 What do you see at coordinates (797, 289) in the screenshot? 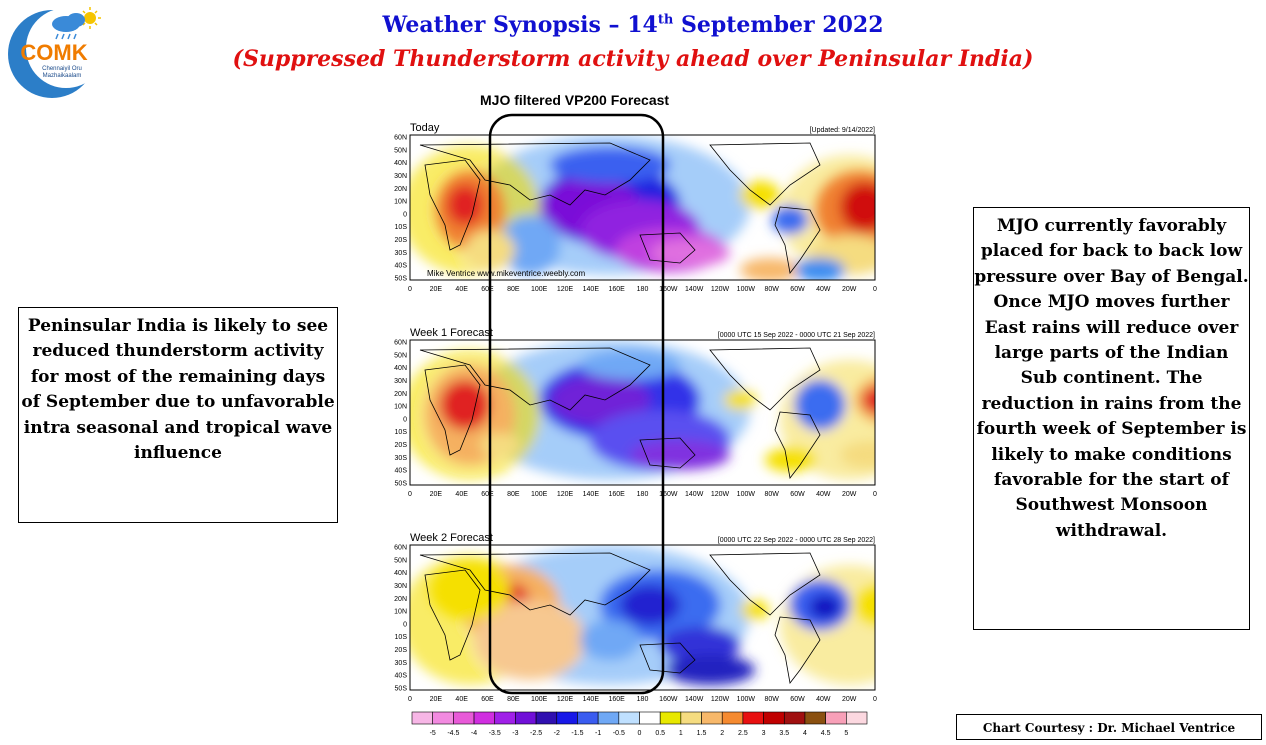
I see `lon-label: 60W` at bounding box center [797, 289].